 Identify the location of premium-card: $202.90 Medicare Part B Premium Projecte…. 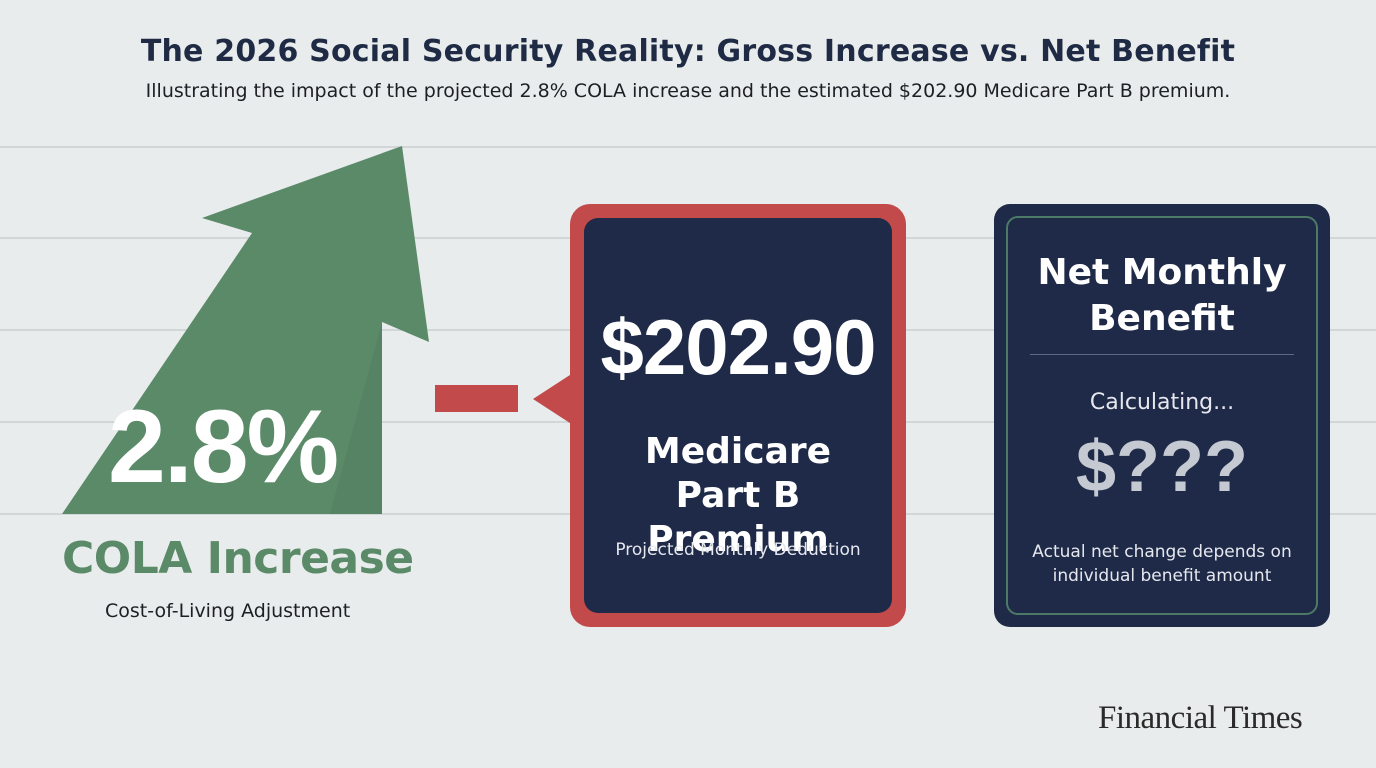
(738, 415).